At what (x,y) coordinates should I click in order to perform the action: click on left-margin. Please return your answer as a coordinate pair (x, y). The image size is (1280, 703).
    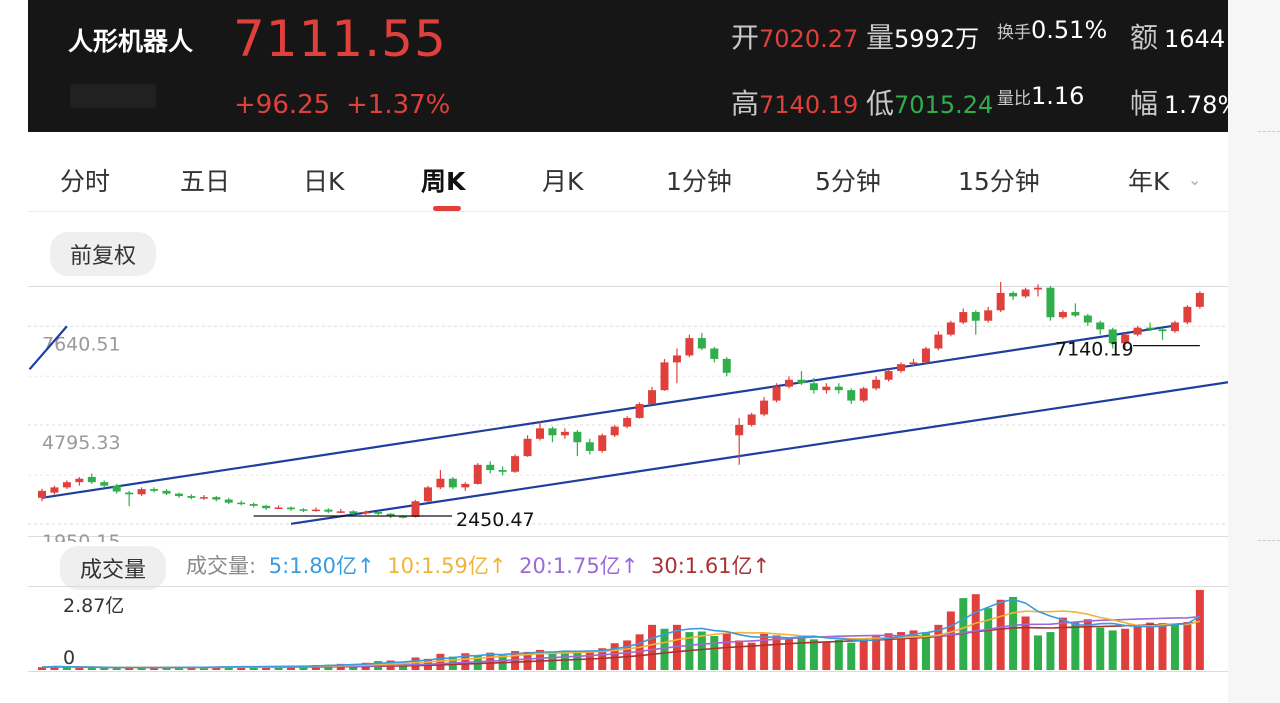
    Looking at the image, I should click on (14, 351).